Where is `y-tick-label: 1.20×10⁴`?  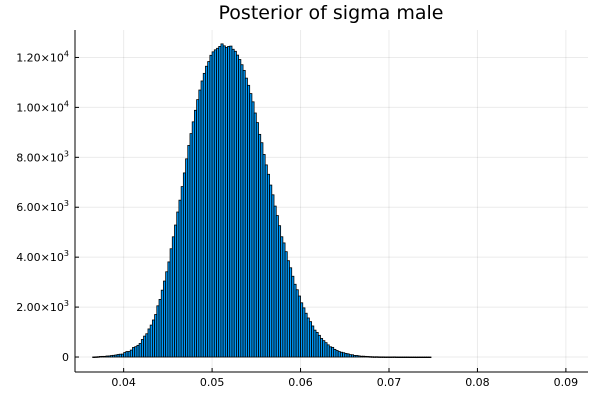
y-tick-label: 1.20×10⁴ is located at coordinates (42, 56).